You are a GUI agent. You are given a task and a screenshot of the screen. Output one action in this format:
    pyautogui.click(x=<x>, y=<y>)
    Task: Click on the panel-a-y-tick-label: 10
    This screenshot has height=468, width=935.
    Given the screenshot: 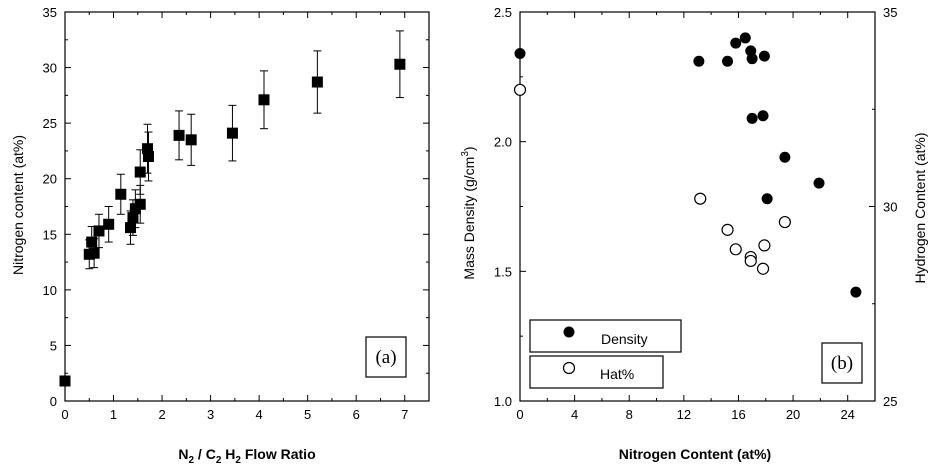 What is the action you would take?
    pyautogui.click(x=50, y=290)
    